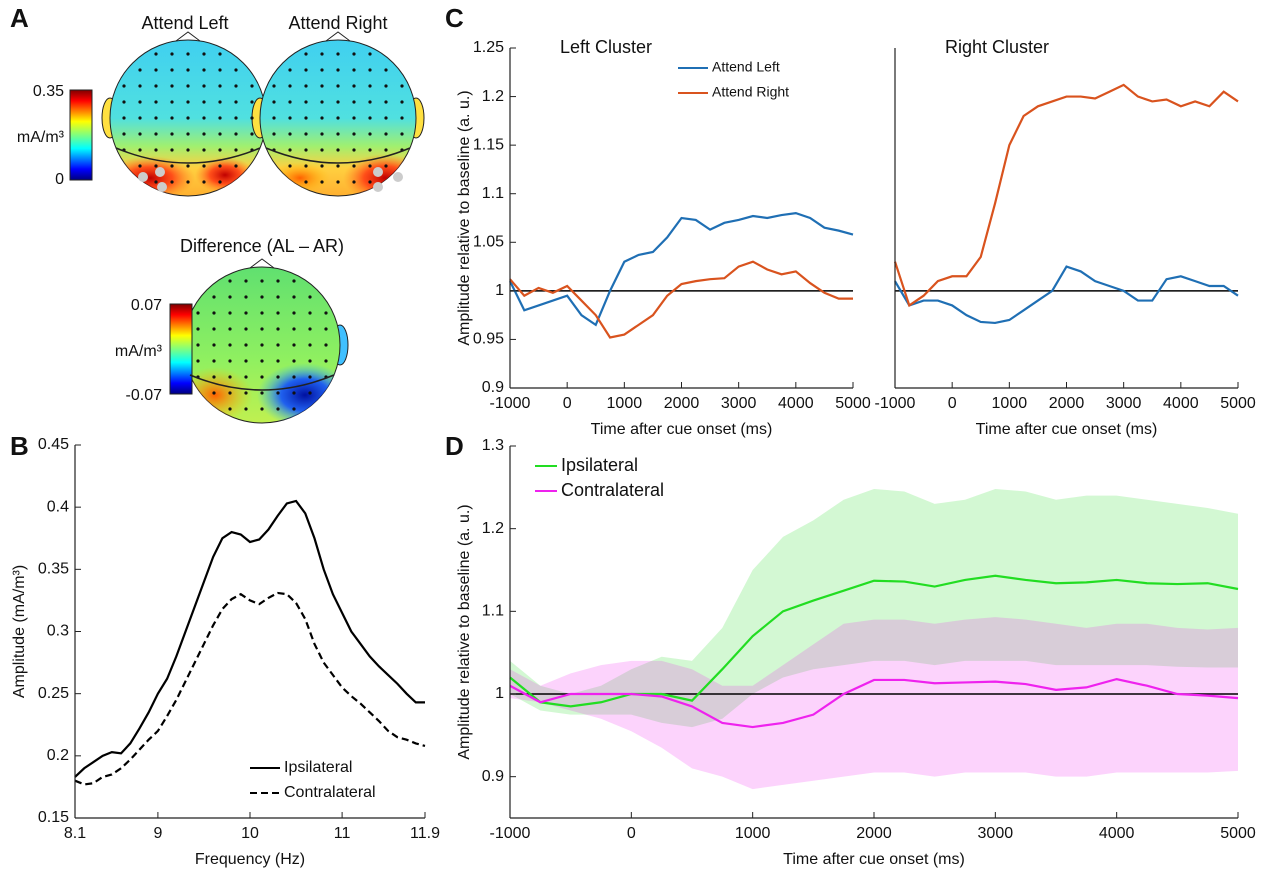  I want to click on colorbar-min: -0.07, so click(144, 395).